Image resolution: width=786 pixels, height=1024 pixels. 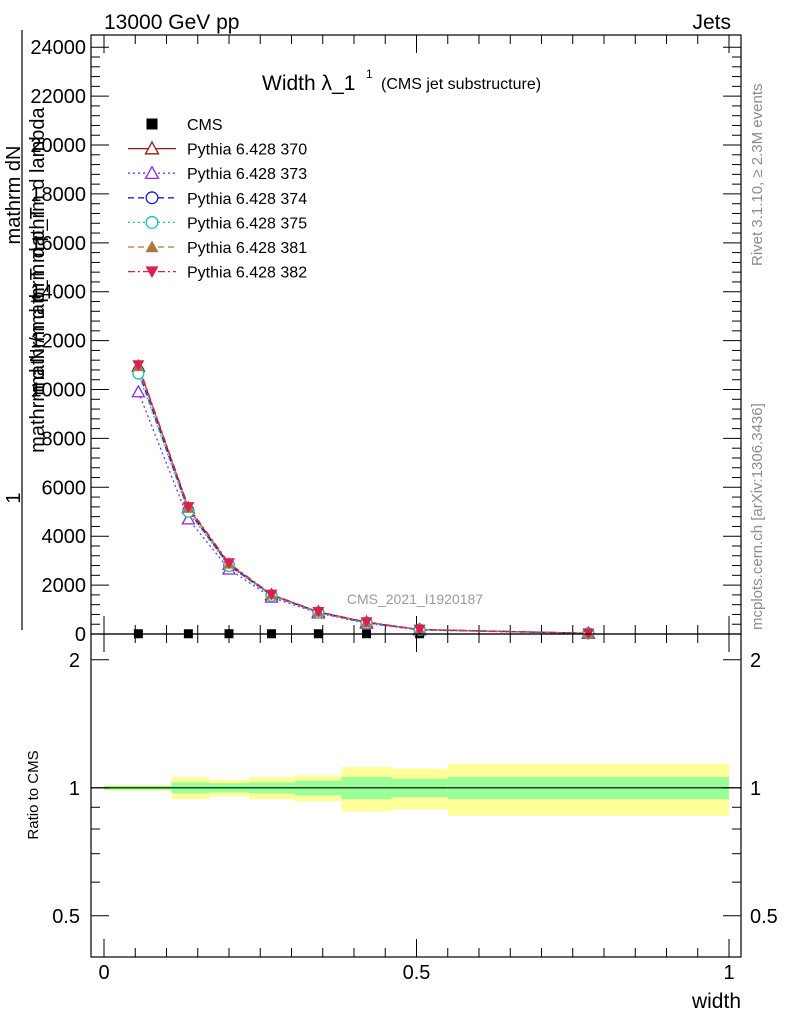 What do you see at coordinates (728, 973) in the screenshot?
I see `x-tick-label: 1` at bounding box center [728, 973].